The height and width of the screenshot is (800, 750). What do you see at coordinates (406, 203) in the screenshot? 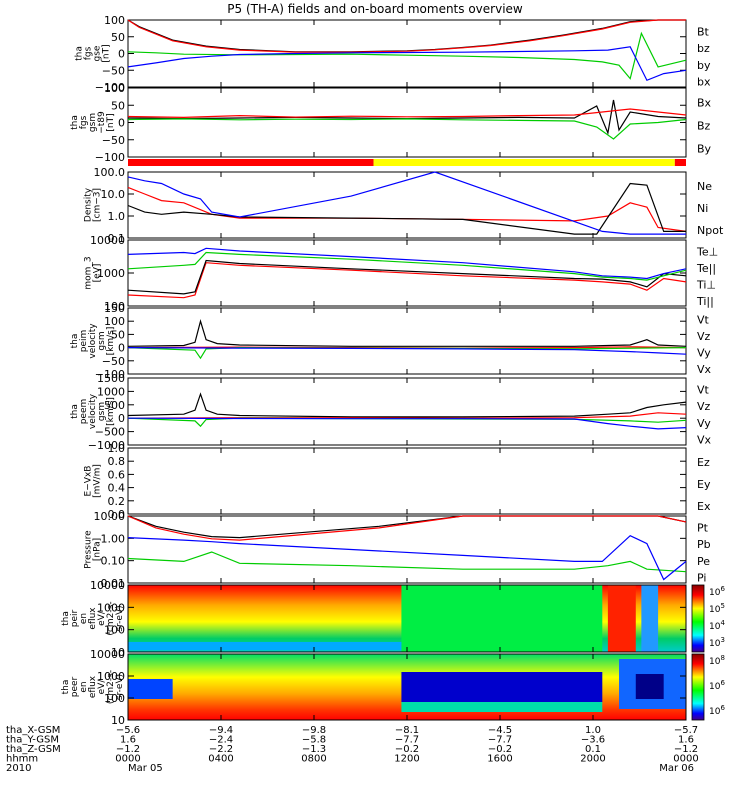
I see `series-line-Npot` at bounding box center [406, 203].